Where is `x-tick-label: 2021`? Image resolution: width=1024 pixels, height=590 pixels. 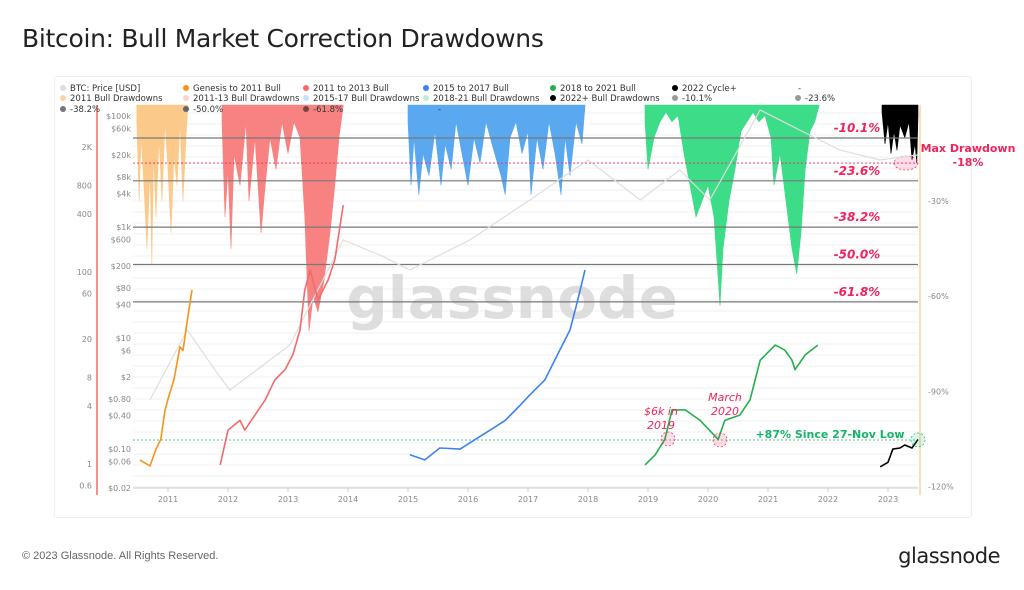 x-tick-label: 2021 is located at coordinates (768, 499).